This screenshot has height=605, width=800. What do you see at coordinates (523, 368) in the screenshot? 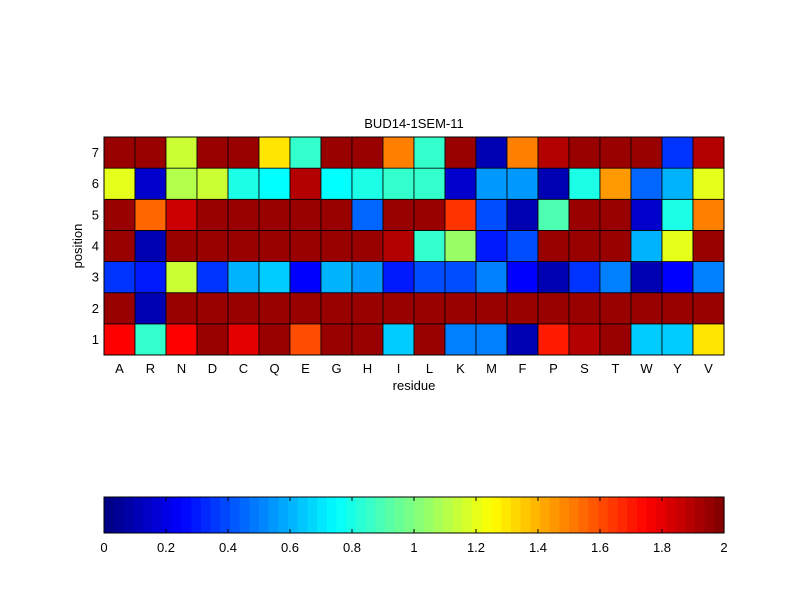
I see `x-tick-label: F` at bounding box center [523, 368].